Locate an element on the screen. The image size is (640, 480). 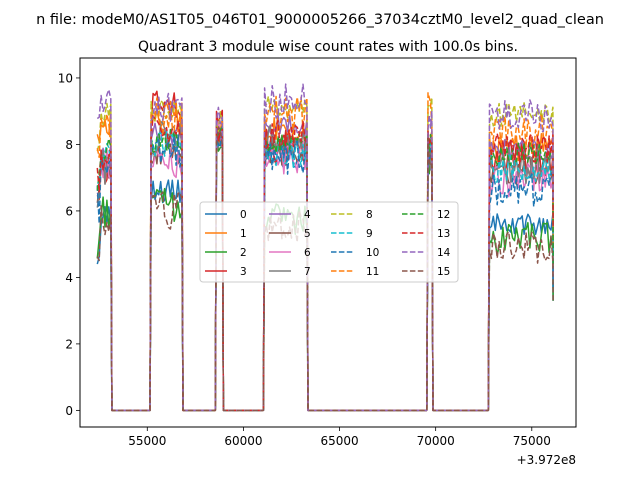
legend-label-8: 8 is located at coordinates (369, 215).